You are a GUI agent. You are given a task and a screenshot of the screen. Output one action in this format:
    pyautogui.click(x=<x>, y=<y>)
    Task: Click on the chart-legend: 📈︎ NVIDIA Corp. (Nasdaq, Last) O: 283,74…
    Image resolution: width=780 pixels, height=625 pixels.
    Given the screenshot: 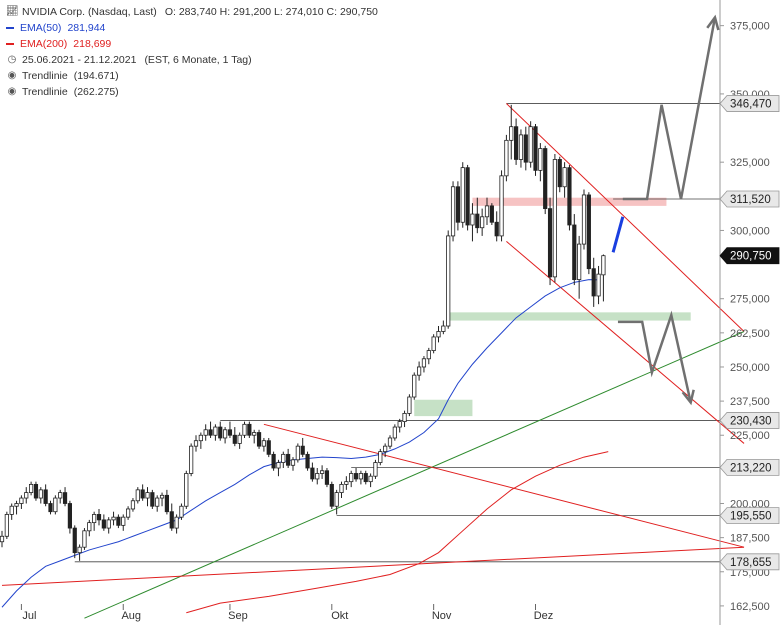 What is the action you would take?
    pyautogui.click(x=192, y=52)
    